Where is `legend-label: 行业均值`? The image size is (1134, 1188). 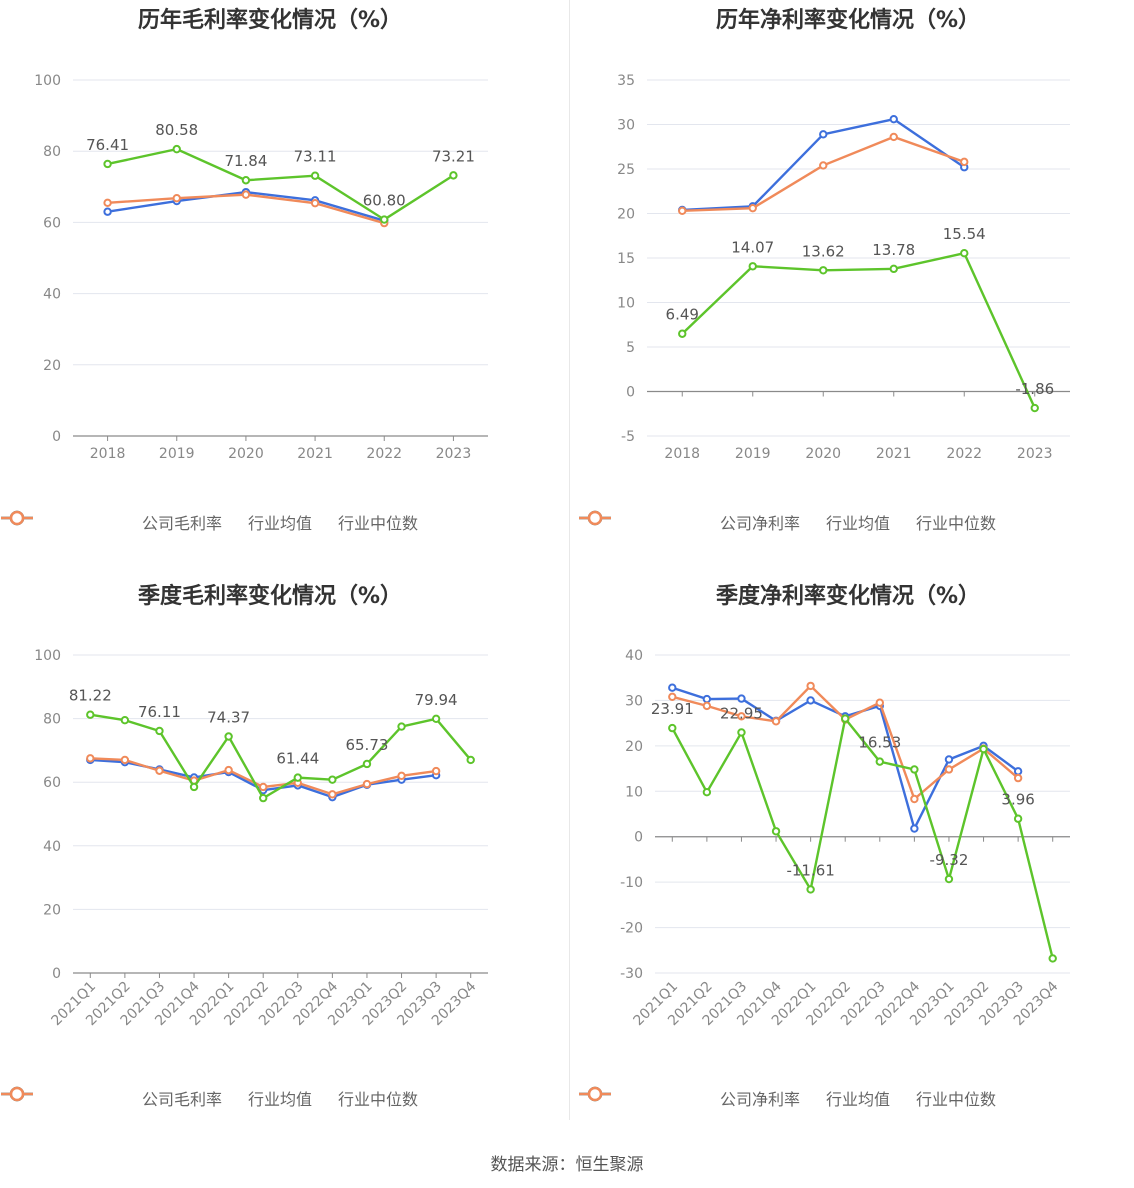
legend-label: 行业均值 is located at coordinates (279, 523).